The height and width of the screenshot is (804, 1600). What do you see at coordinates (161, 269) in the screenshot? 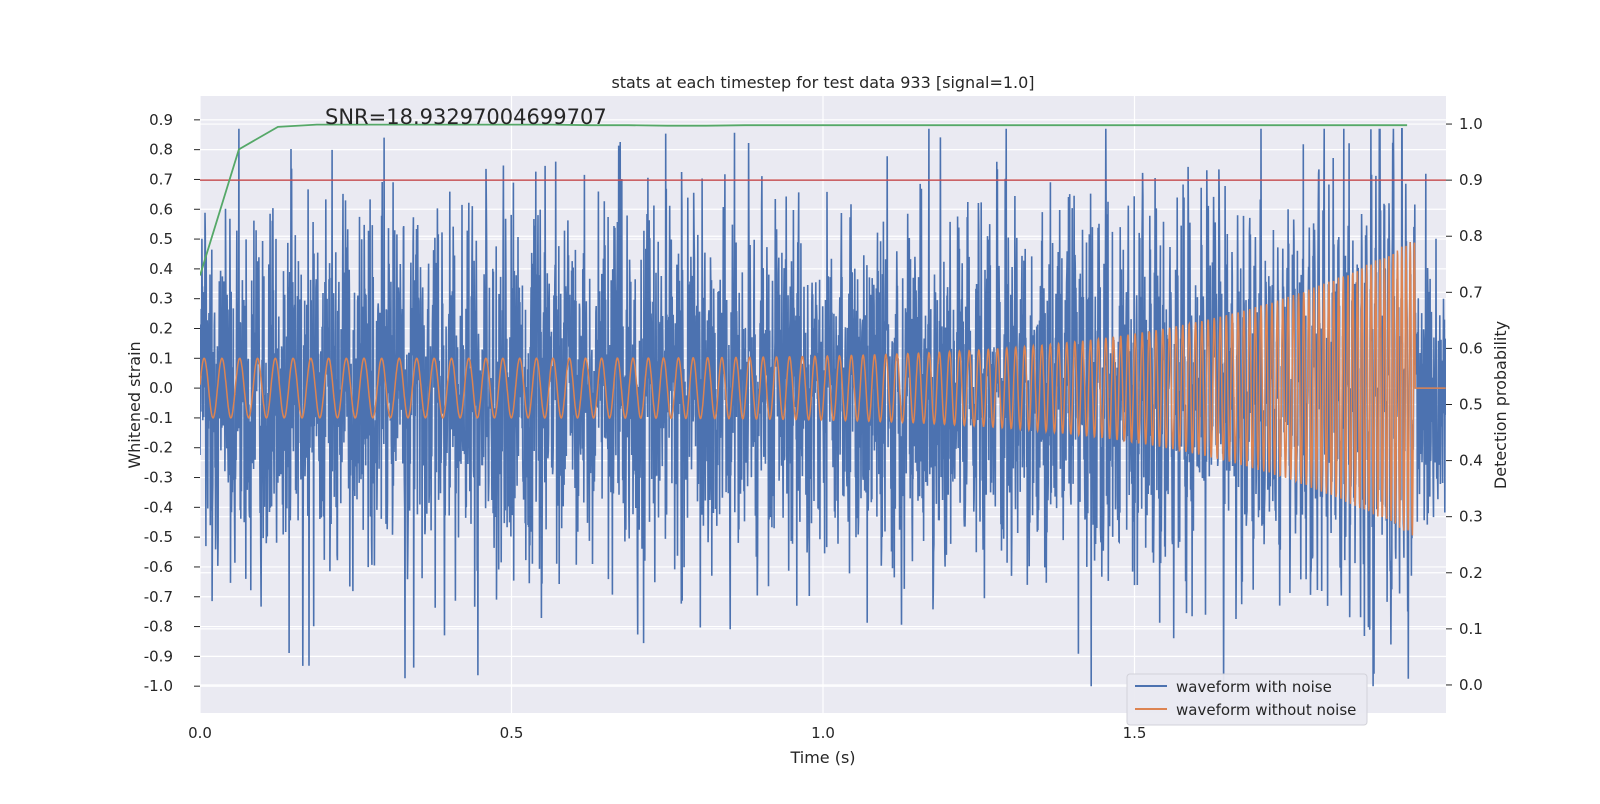
I see `y-tick-label: 0.4` at bounding box center [161, 269].